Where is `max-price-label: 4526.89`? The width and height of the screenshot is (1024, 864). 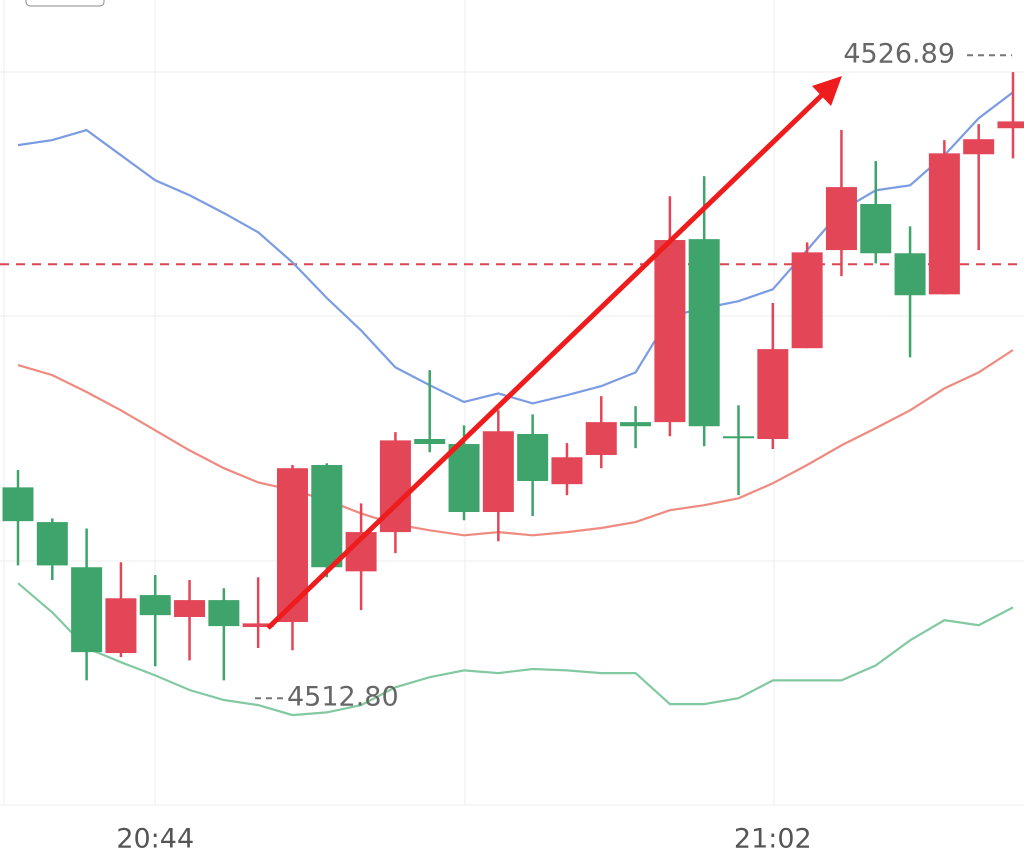 max-price-label: 4526.89 is located at coordinates (899, 54).